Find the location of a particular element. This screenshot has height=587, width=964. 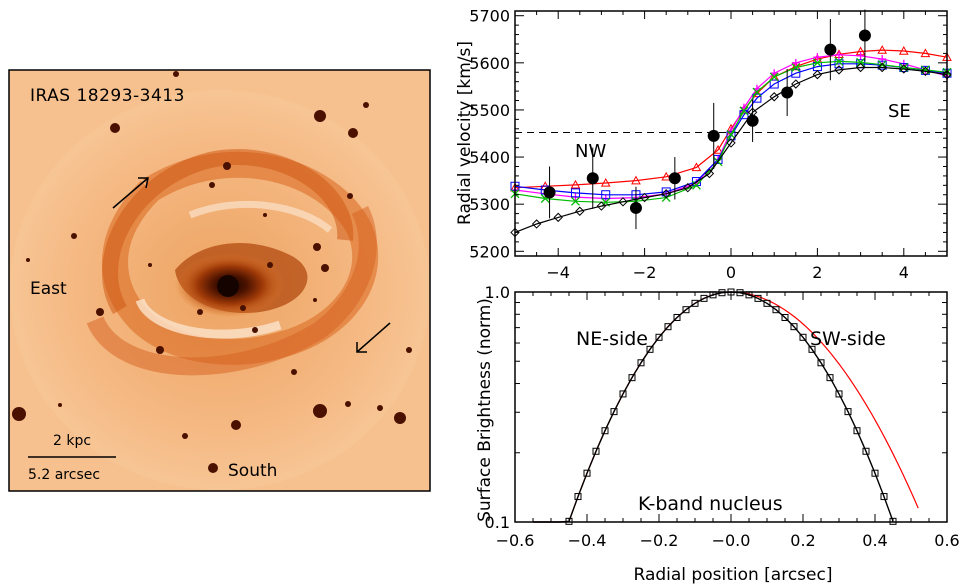

brightness-xtick-label: −0.2 is located at coordinates (659, 540).